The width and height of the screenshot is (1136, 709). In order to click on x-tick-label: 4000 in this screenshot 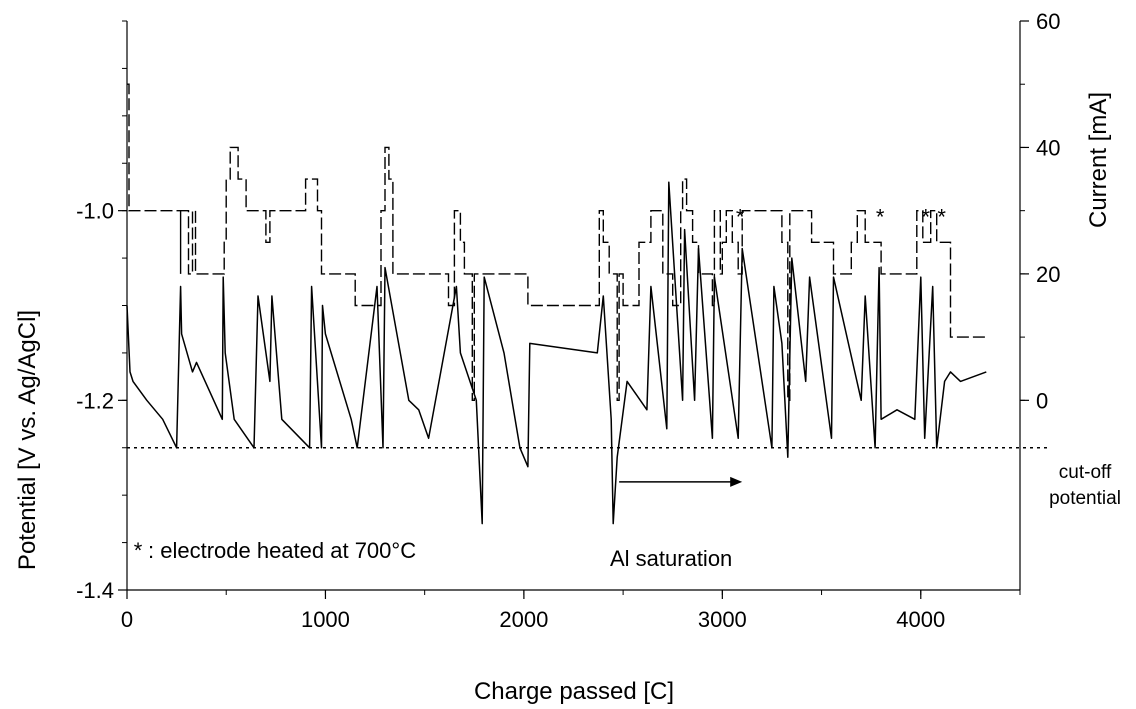, I will do `click(920, 619)`.